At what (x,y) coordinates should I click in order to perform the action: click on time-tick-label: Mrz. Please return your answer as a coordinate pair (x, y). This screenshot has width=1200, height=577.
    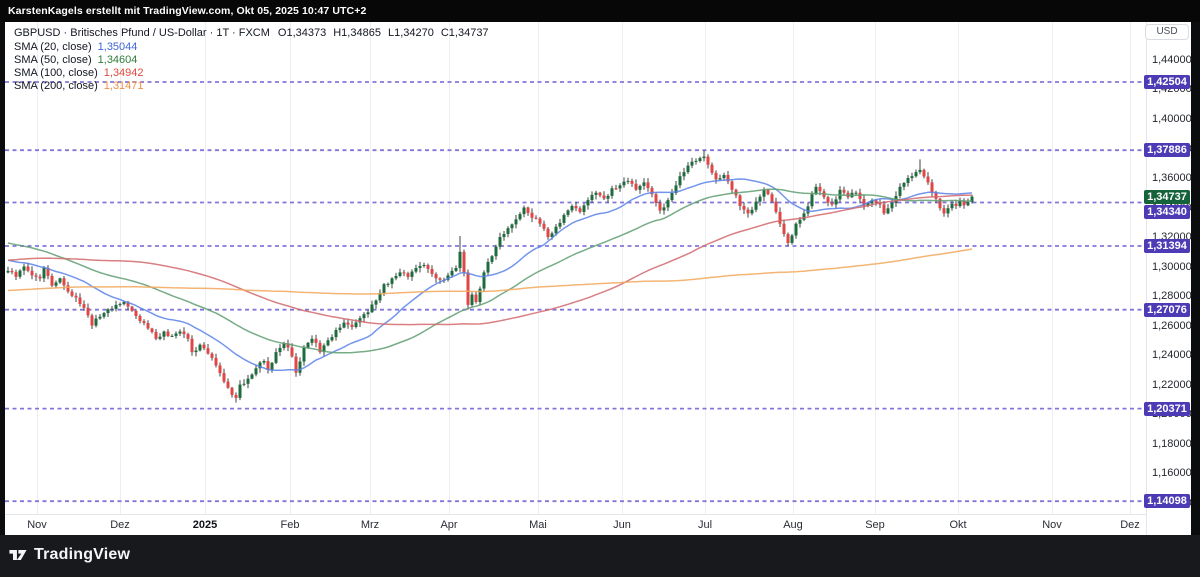
    Looking at the image, I should click on (370, 525).